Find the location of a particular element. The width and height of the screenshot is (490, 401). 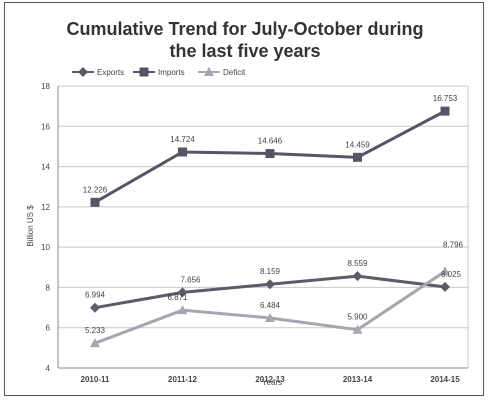

chart-title-line-1: Cumulative Trend for July-October during is located at coordinates (245, 29).